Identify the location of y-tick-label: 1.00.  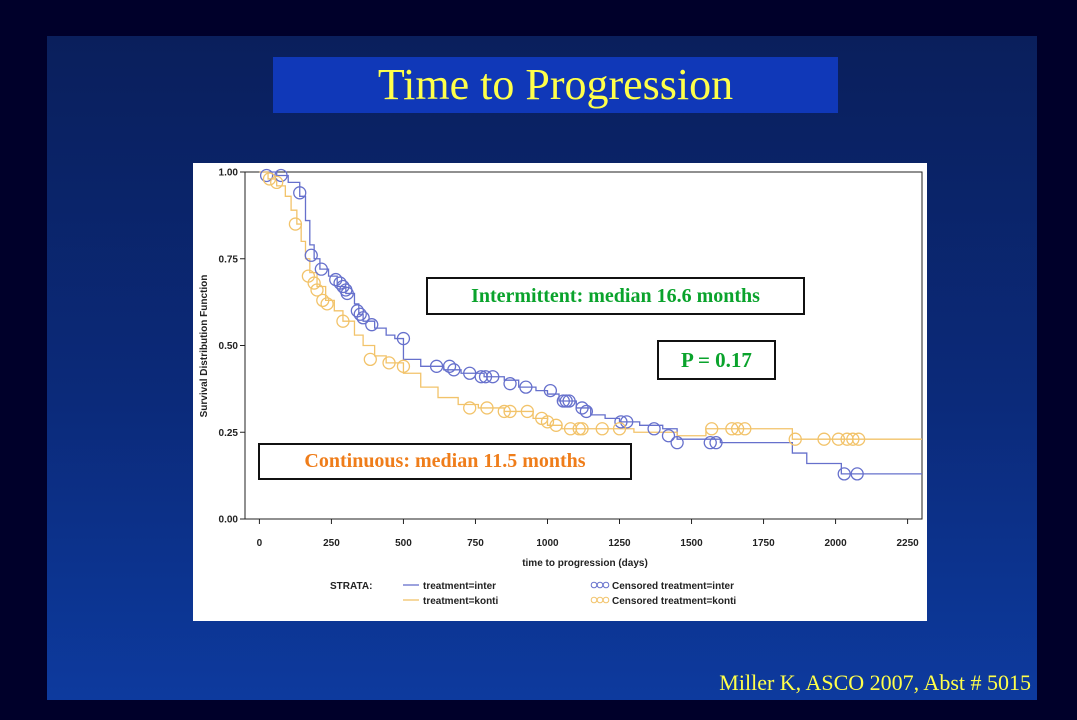
(229, 173).